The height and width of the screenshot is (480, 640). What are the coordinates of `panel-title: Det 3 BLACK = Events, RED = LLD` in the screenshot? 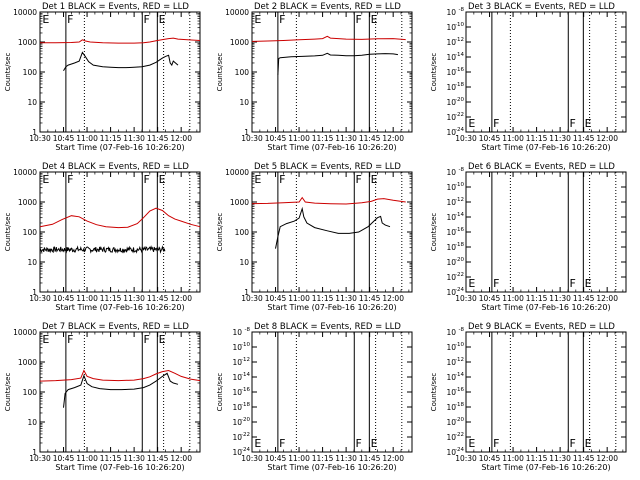 It's located at (541, 7).